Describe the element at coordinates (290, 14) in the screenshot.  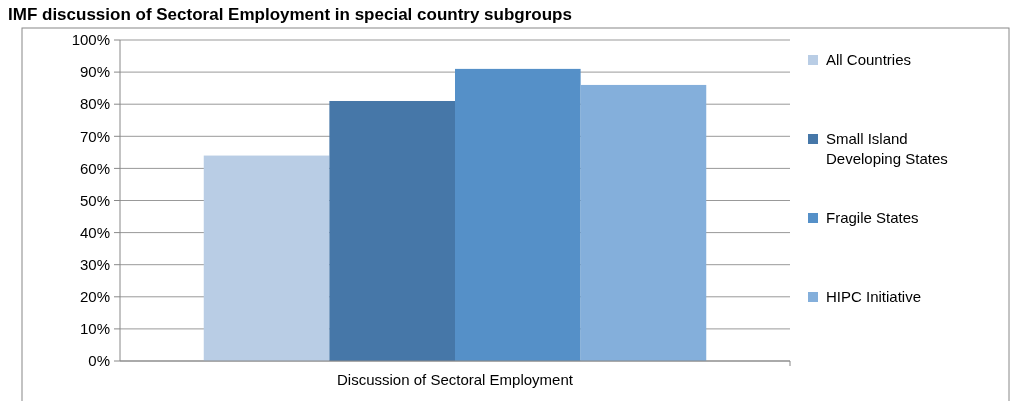
I see `chart-title: IMF discussion of Sectoral Employment in special country subgroups` at that location.